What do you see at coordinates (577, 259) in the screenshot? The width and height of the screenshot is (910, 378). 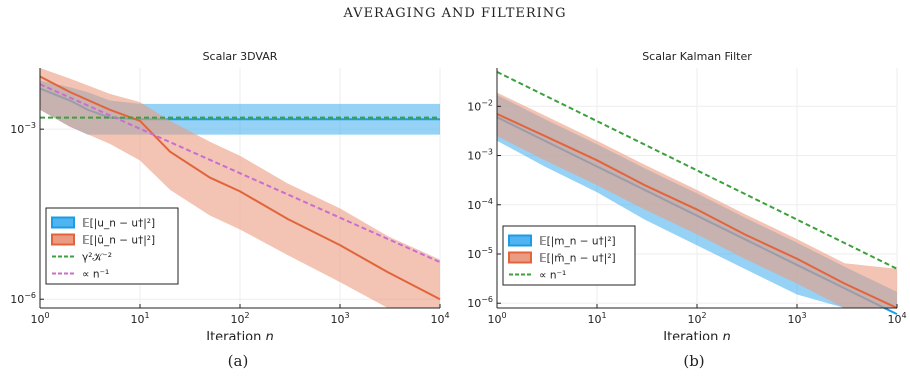 I see `legend-label-1: 𝔼[|m̄_n − u†|²]` at bounding box center [577, 259].